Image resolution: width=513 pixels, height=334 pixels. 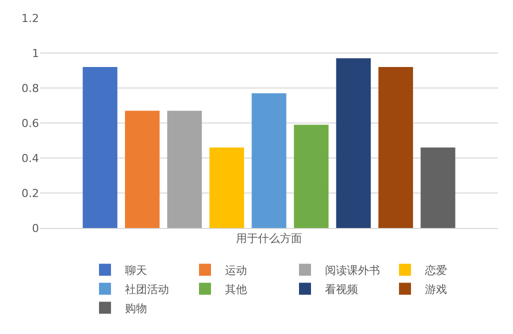 What do you see at coordinates (35, 53) in the screenshot?
I see `y-tick-label: 1` at bounding box center [35, 53].